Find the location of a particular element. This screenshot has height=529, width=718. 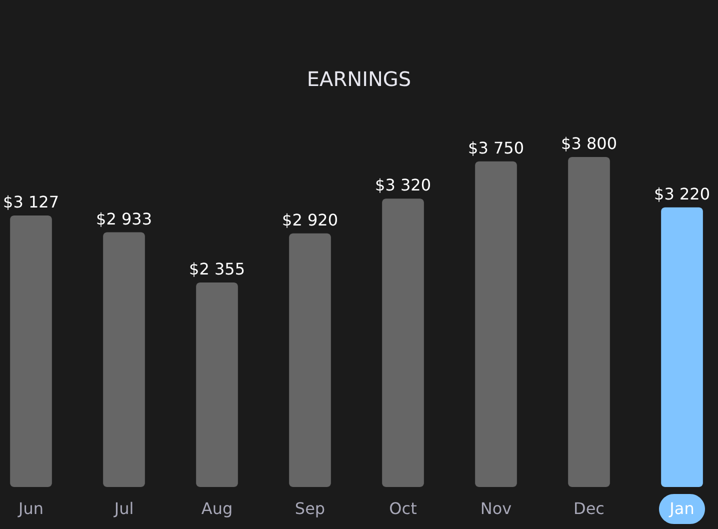

x-tick-label: Aug is located at coordinates (217, 508).